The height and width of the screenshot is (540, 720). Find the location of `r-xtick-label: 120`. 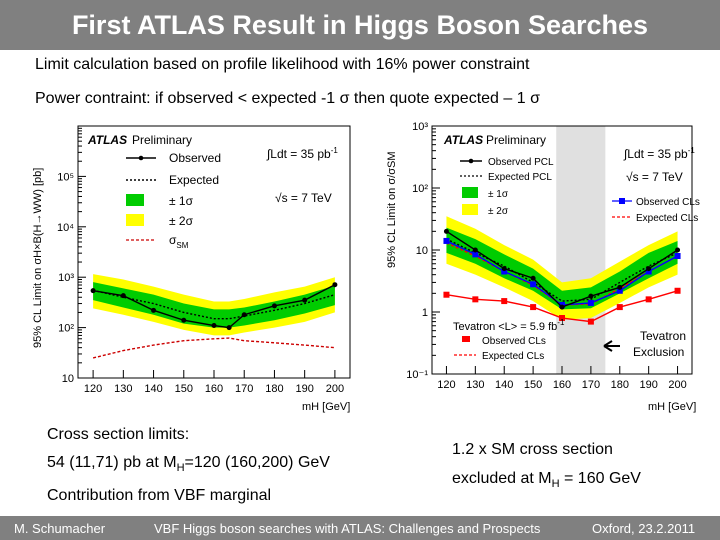

r-xtick-label: 120 is located at coordinates (446, 385).